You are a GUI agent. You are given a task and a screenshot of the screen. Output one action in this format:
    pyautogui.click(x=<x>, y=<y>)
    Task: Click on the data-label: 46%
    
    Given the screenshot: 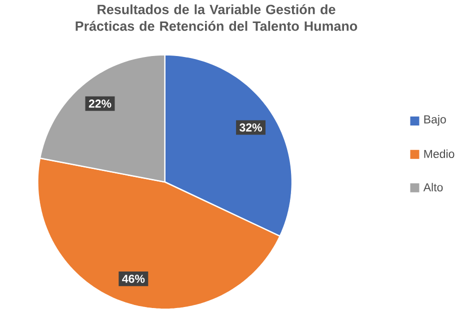 What is the action you would take?
    pyautogui.click(x=133, y=278)
    